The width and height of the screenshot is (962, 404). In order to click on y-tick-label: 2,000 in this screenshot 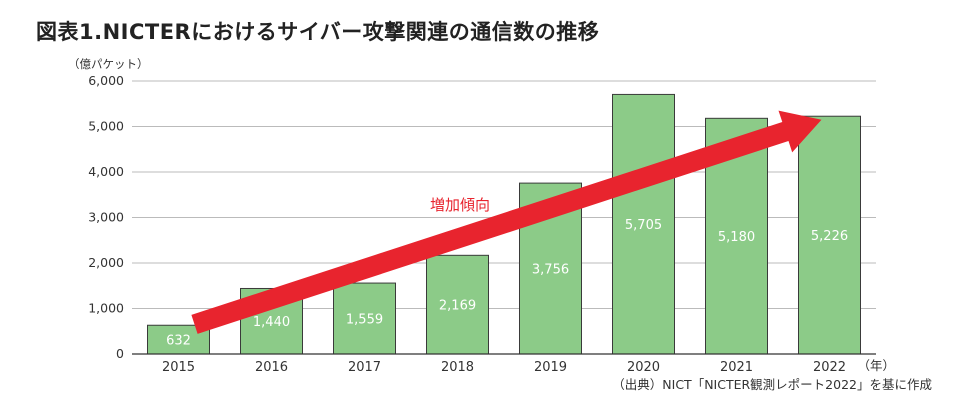, I will do `click(106, 262)`.